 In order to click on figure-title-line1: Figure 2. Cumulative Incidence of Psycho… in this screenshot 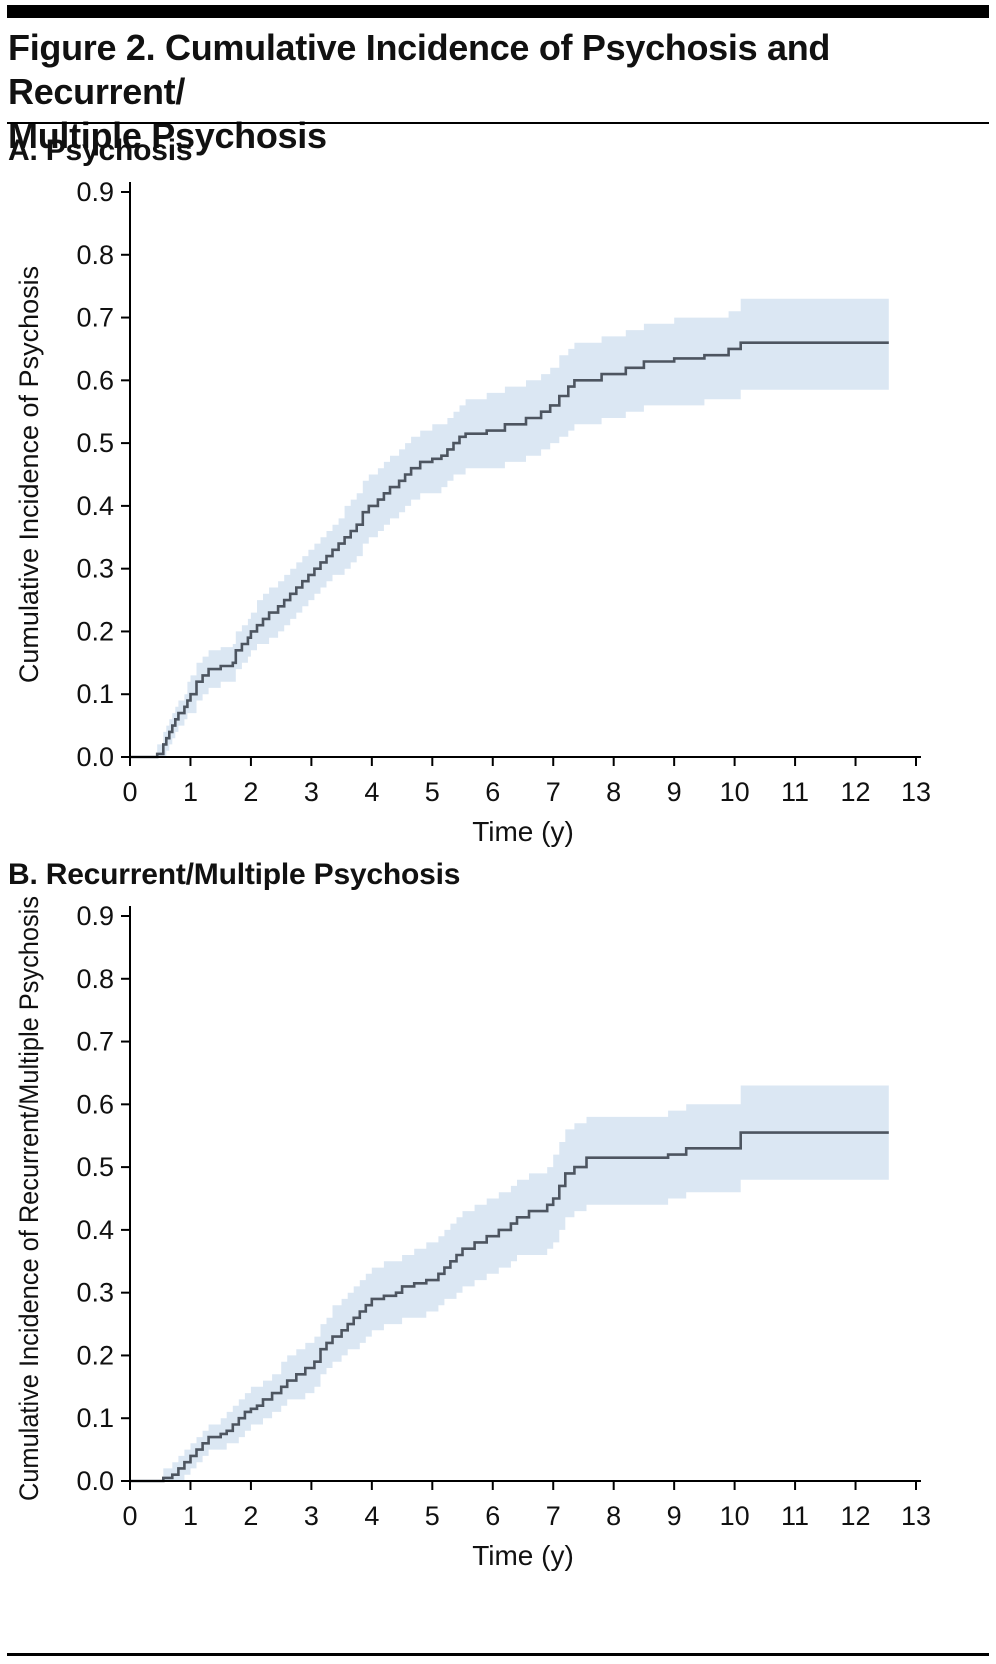, I will do `click(419, 69)`.